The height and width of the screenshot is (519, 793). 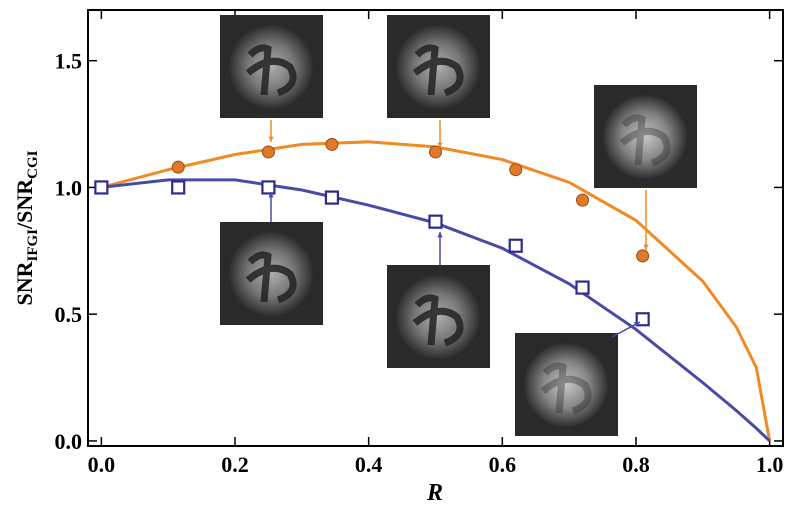 I want to click on x-axis-label: R, so click(x=434, y=493).